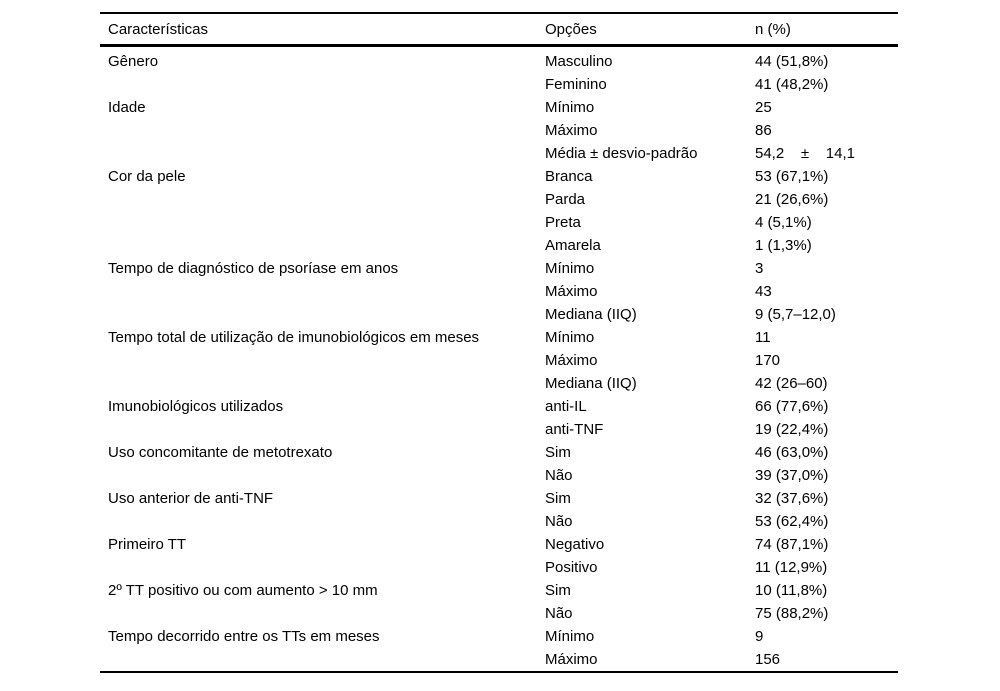 Image resolution: width=1000 pixels, height=691 pixels. I want to click on table-header: Características Opções n (%), so click(499, 29).